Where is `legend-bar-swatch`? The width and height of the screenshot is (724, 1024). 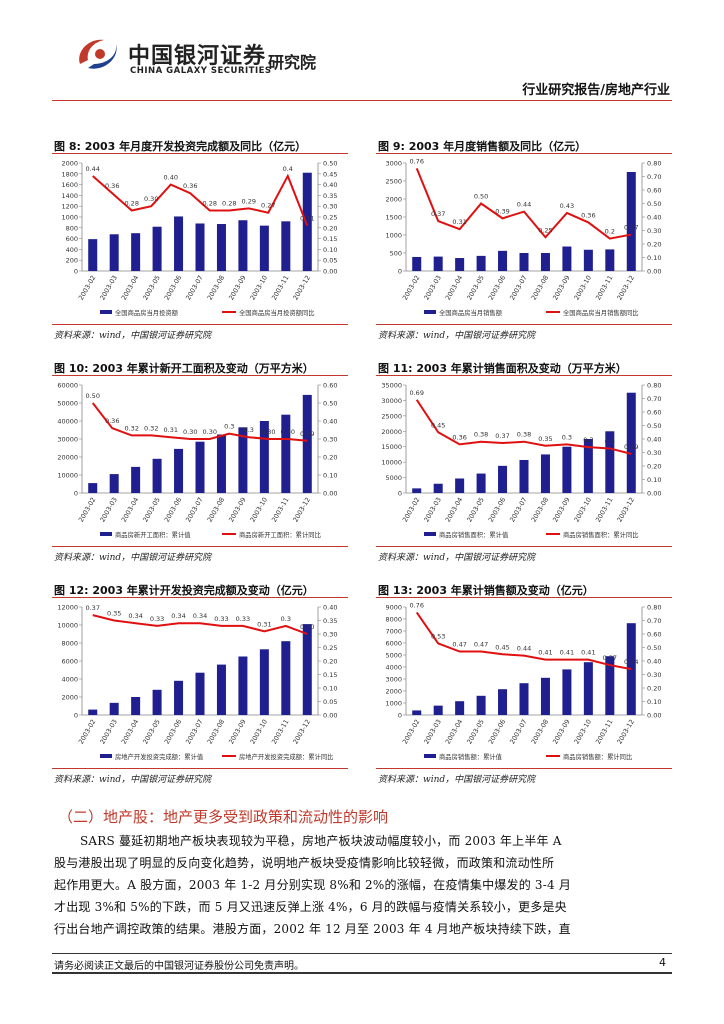
legend-bar-swatch is located at coordinates (106, 312).